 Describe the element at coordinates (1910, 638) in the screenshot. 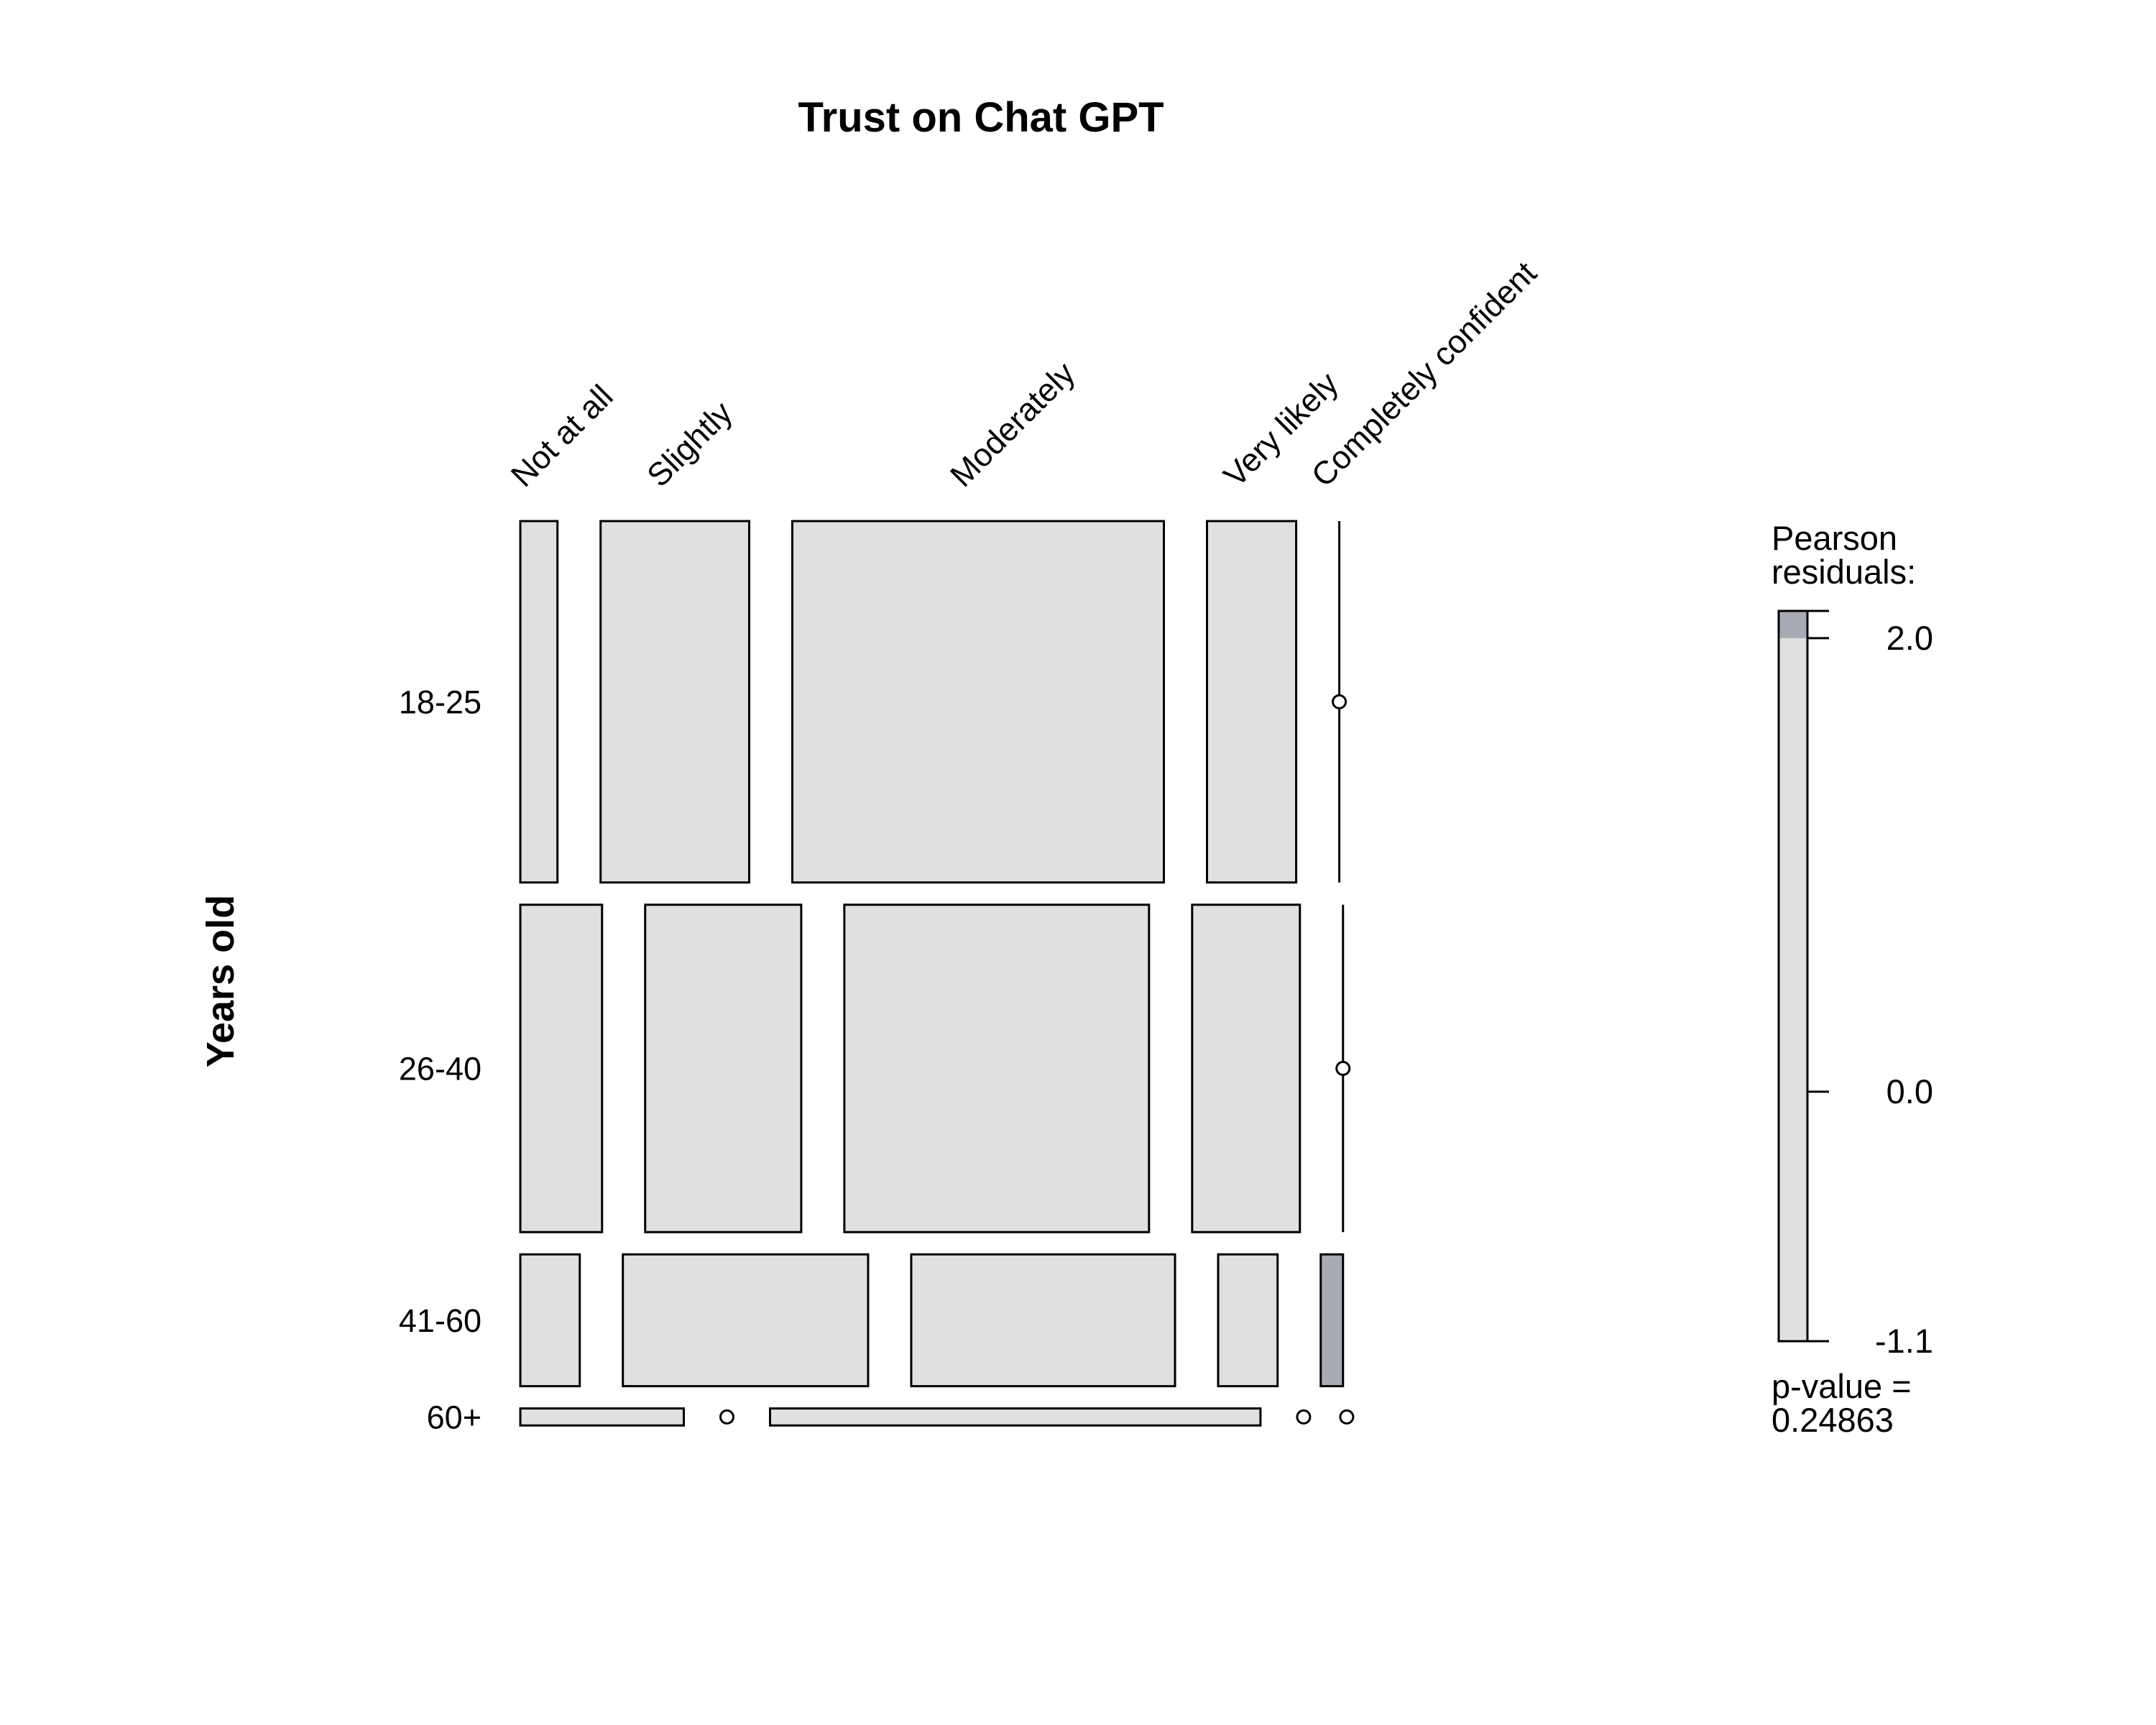

I see `legend-tick-label: 2.0` at that location.